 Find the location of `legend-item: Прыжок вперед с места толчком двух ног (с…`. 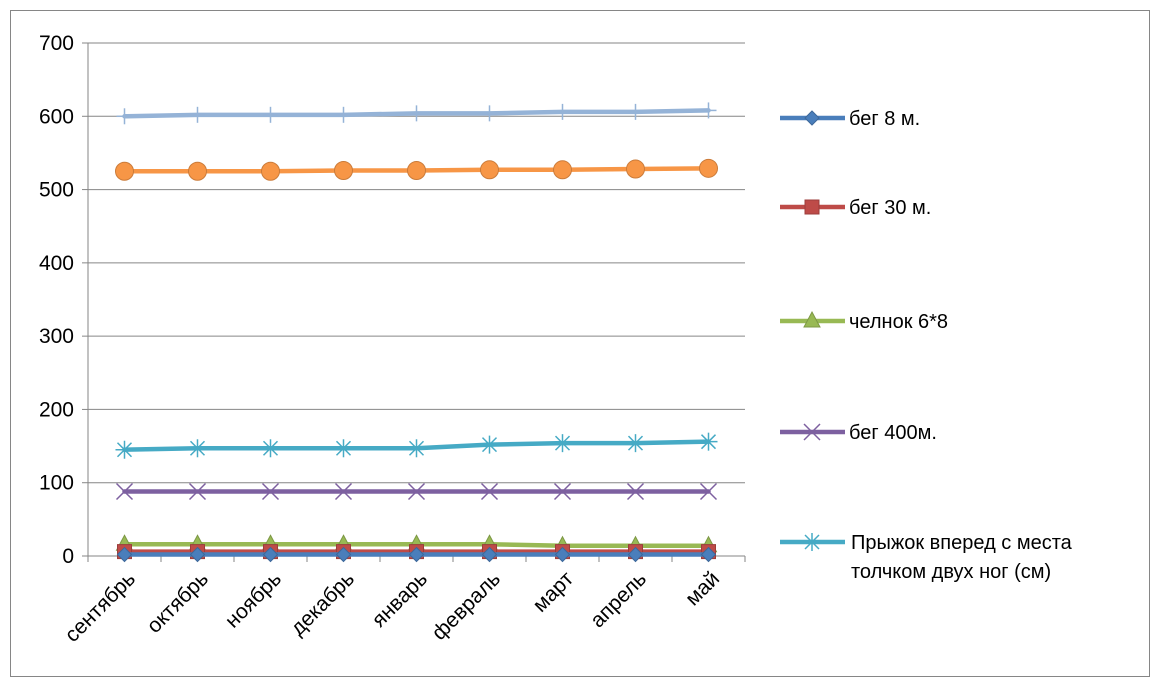

legend-item: Прыжок вперед с места толчком двух ног (с… is located at coordinates (926, 557).